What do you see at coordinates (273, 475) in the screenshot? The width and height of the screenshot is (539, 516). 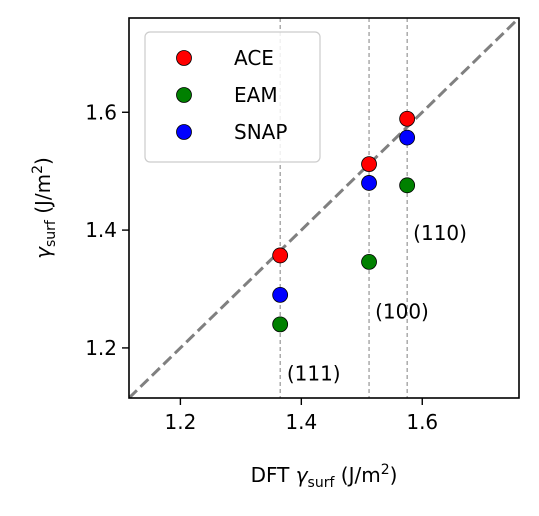 I see `x-axis-label-prefix: DFT` at bounding box center [273, 475].